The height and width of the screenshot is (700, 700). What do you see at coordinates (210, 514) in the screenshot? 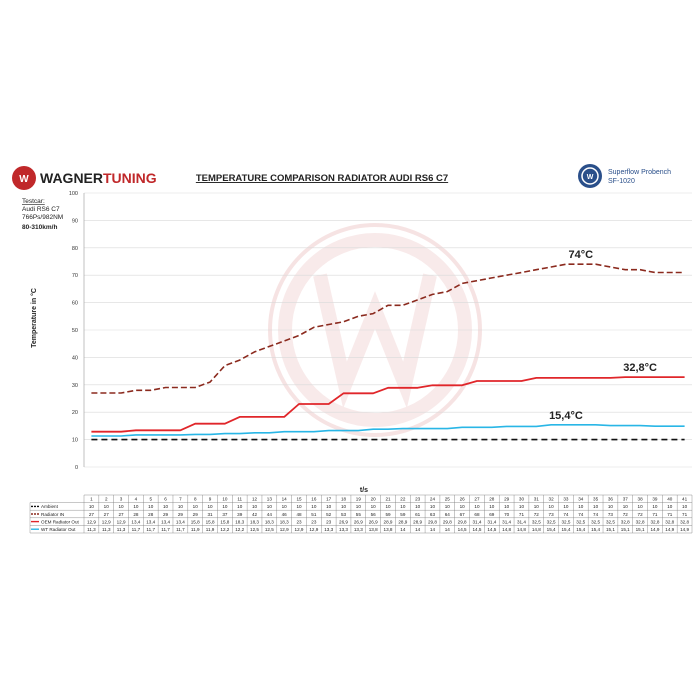
I see `table-cell-radiator-in: 31` at bounding box center [210, 514].